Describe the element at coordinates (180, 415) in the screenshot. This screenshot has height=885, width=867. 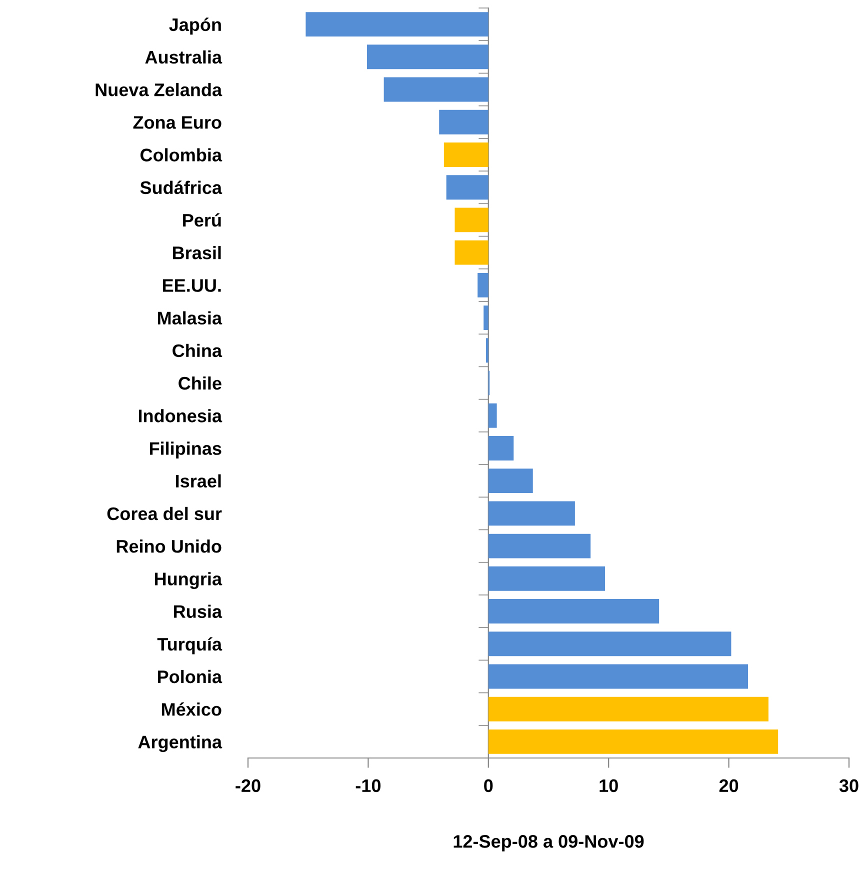
I see `y-tick-label: Indonesia` at that location.